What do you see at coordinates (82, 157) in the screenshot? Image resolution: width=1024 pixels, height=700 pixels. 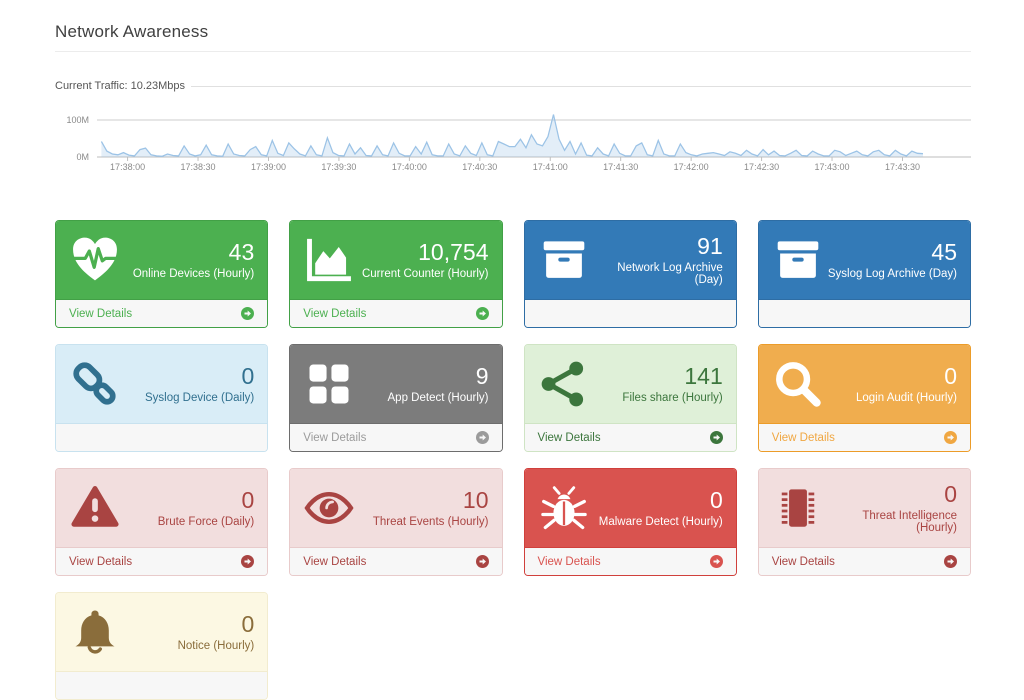 I see `y-axis-tick-label: 0M` at bounding box center [82, 157].